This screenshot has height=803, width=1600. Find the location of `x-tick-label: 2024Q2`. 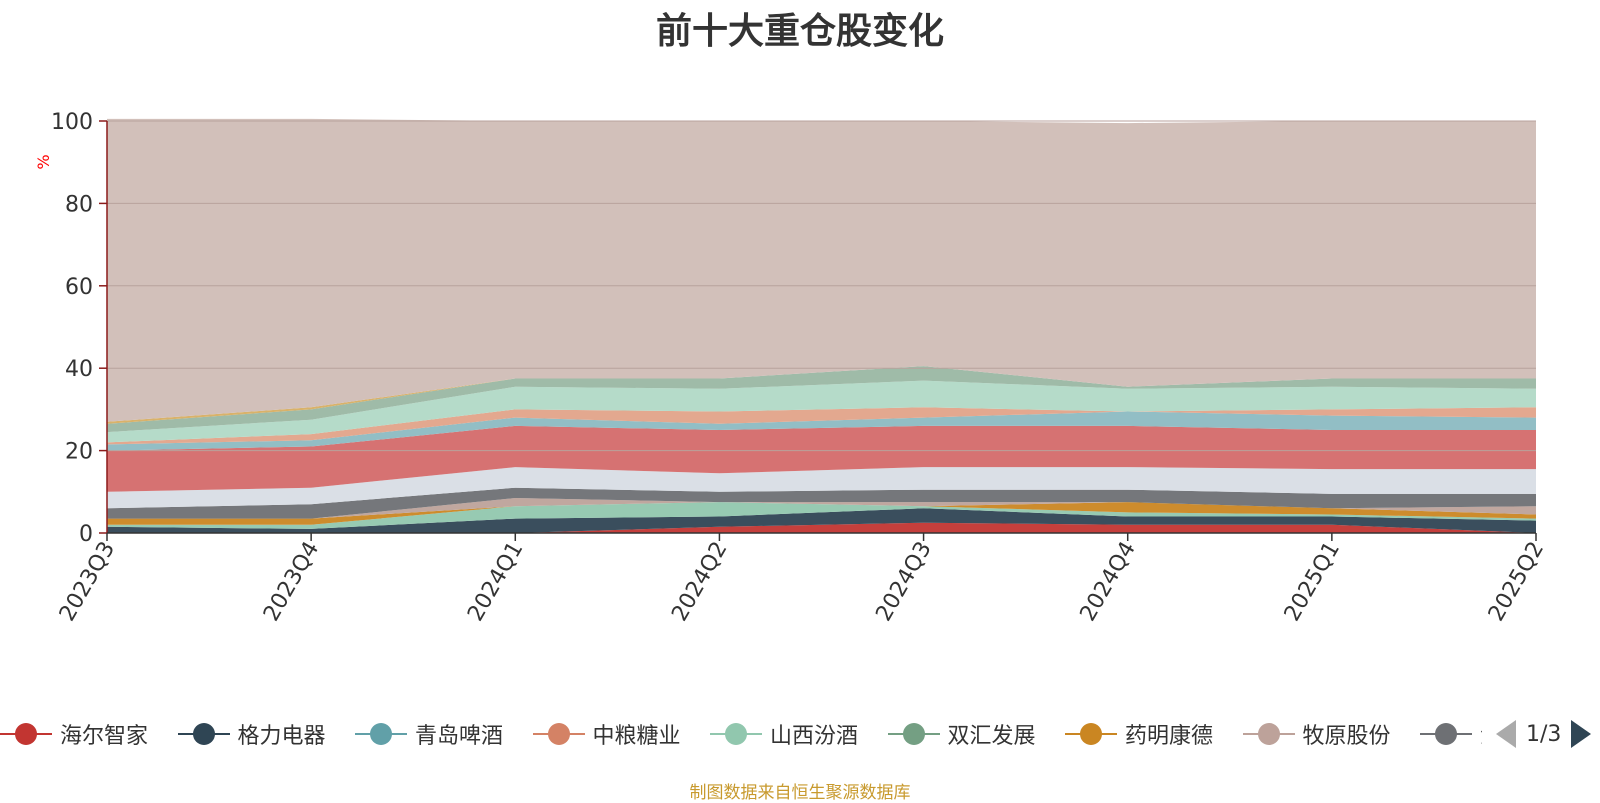

x-tick-label: 2024Q2 is located at coordinates (699, 582).